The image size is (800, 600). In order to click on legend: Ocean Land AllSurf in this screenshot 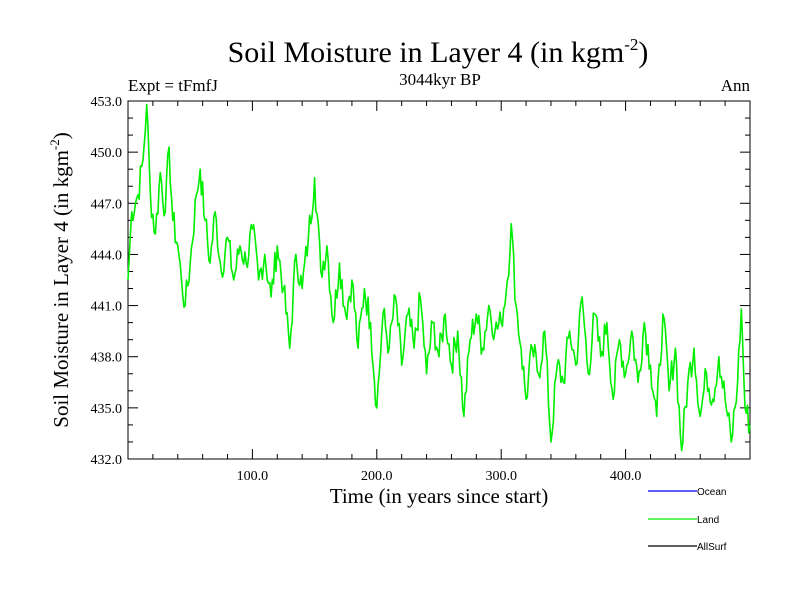, I will do `click(687, 520)`.